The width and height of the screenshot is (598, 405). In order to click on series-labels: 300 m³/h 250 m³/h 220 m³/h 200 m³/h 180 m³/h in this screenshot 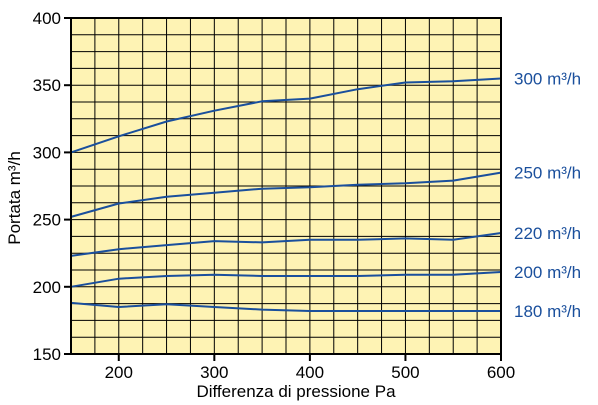, I will do `click(547, 195)`.